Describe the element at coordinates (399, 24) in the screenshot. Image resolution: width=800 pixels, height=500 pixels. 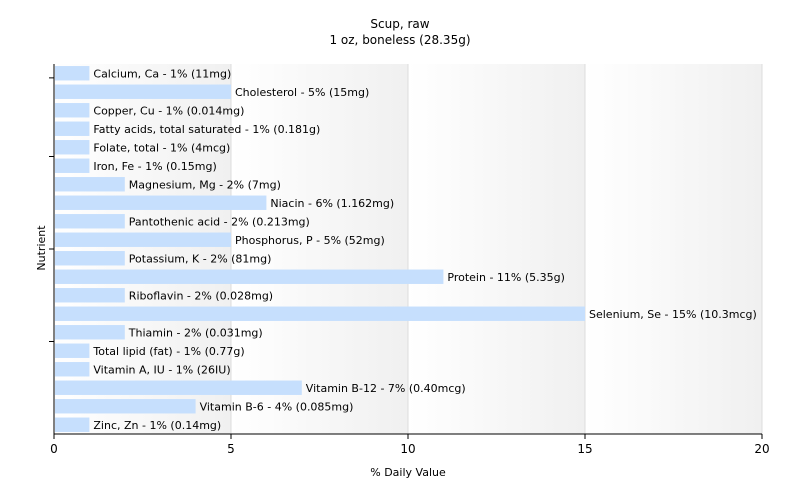
I see `chart-title: Scup, raw` at that location.